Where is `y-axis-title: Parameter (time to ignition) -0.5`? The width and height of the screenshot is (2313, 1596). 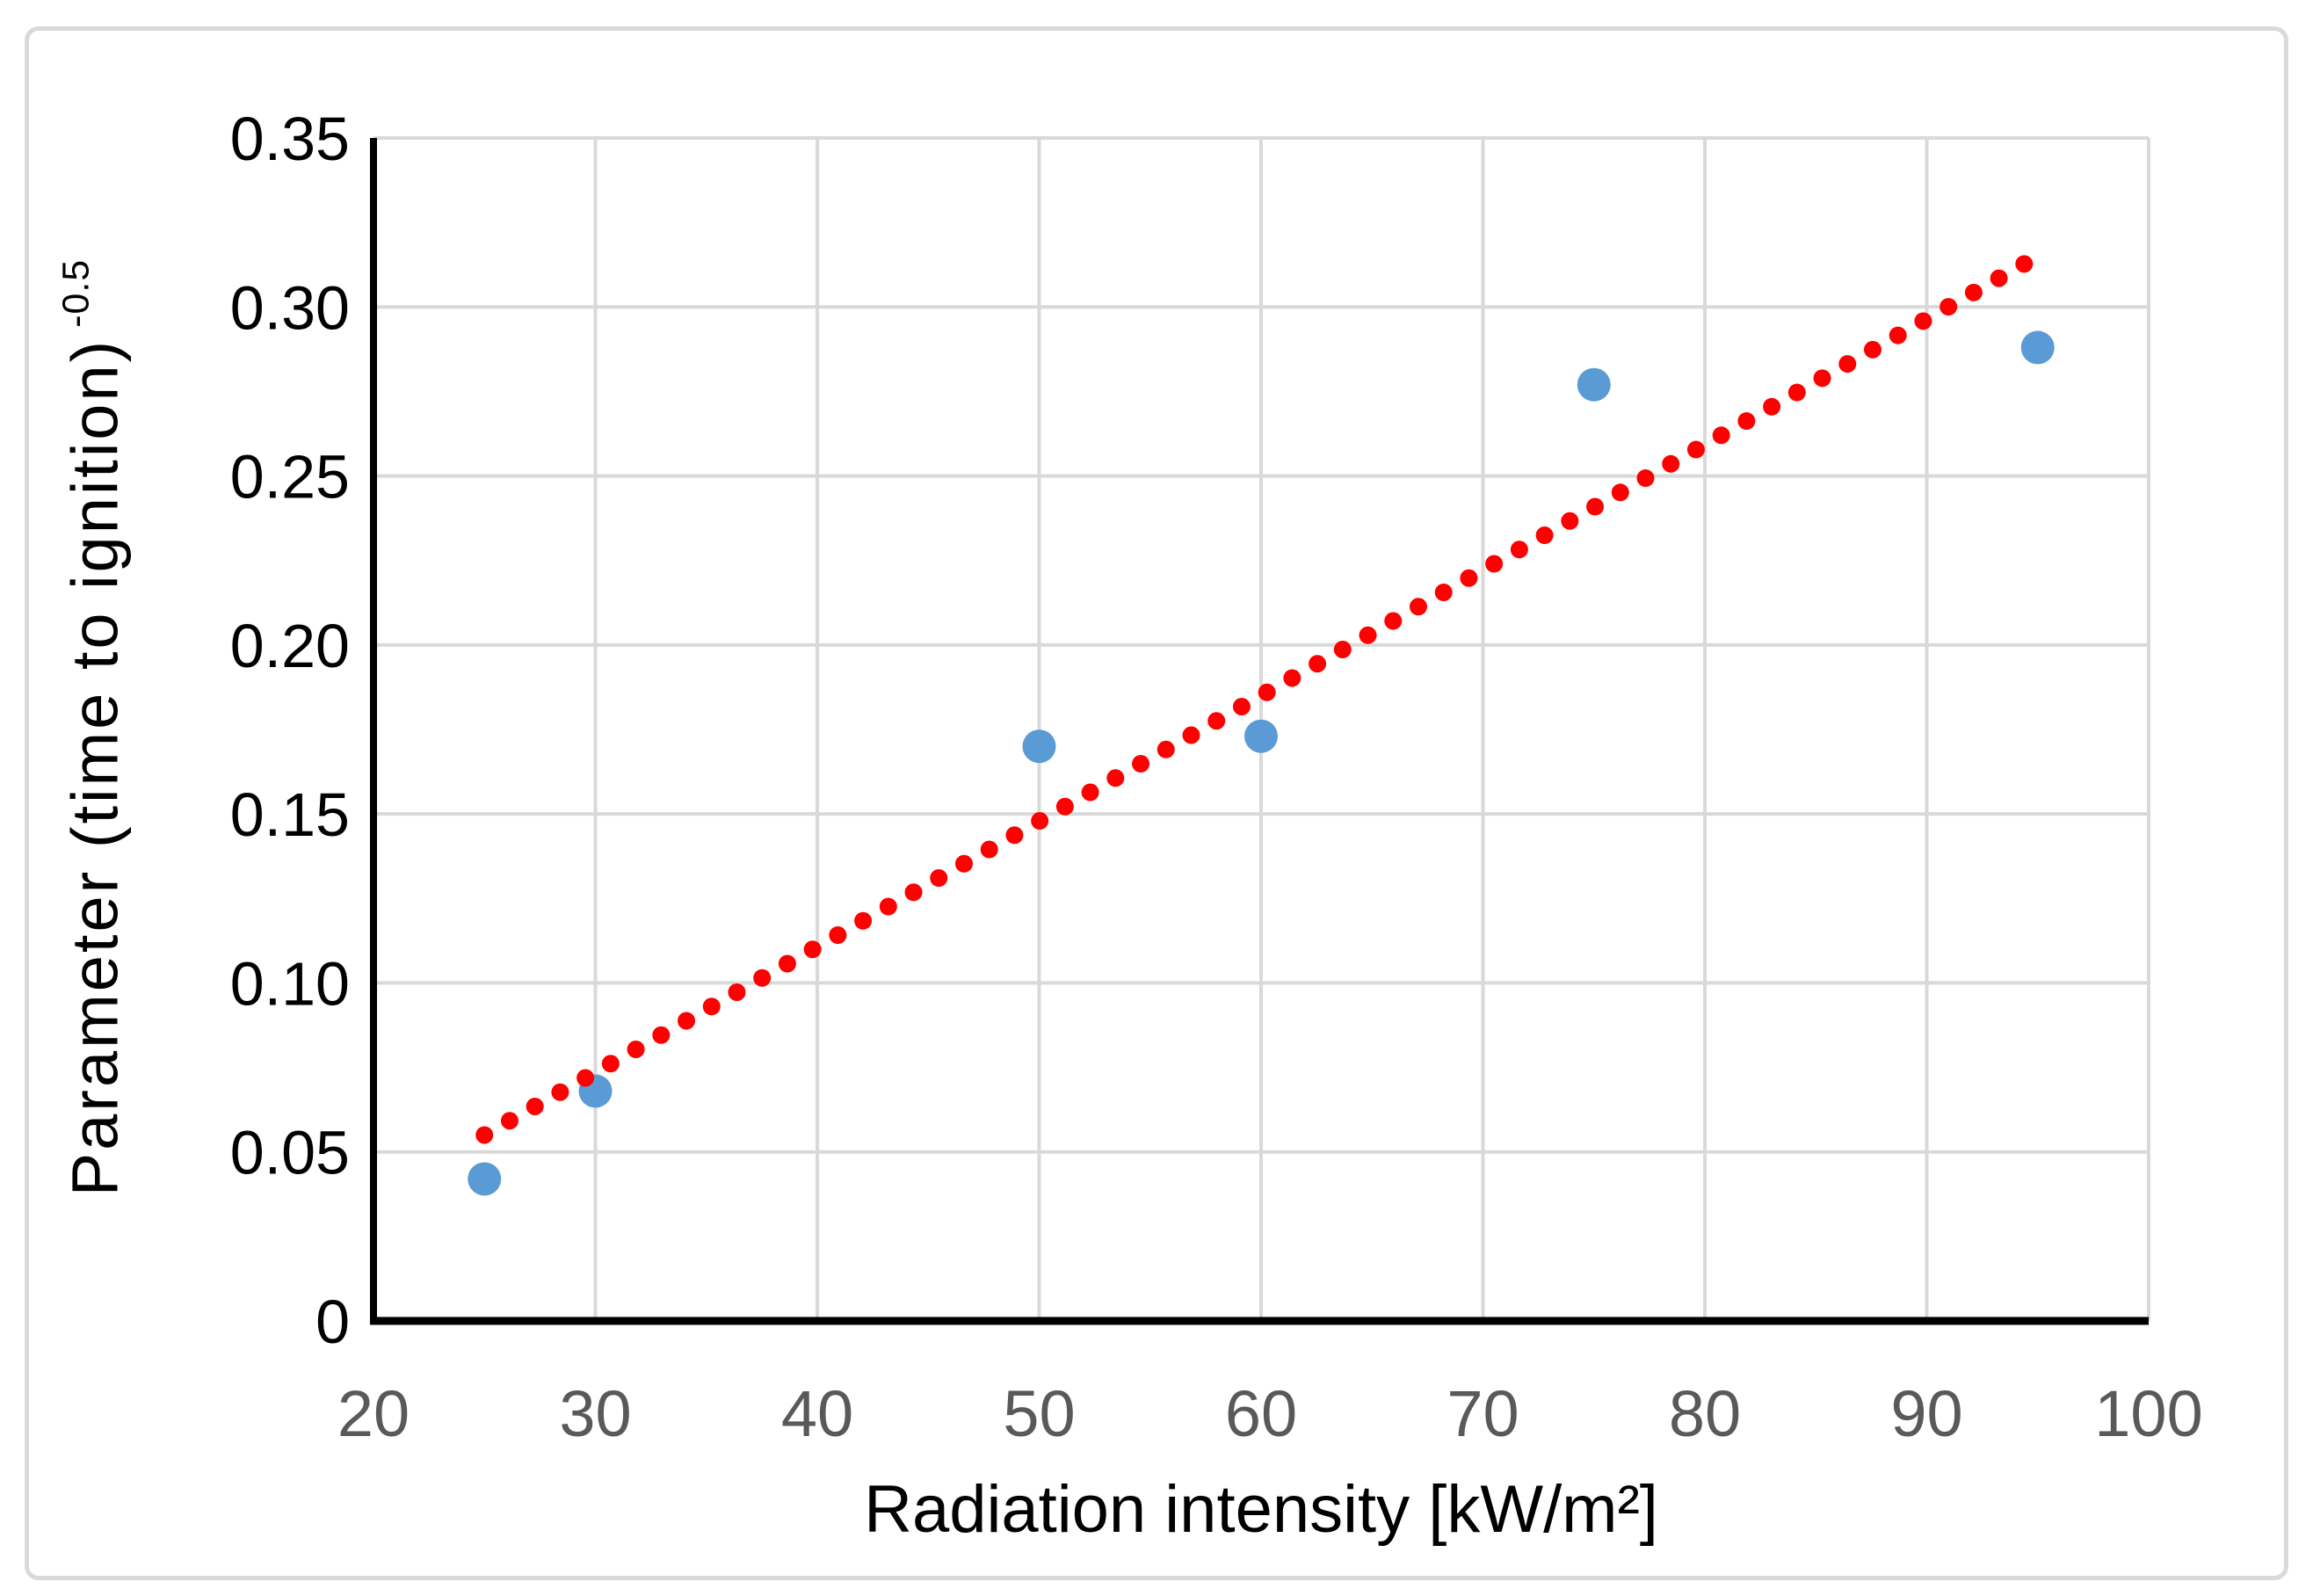 y-axis-title: Parameter (time to ignition) -0.5 is located at coordinates (93, 728).